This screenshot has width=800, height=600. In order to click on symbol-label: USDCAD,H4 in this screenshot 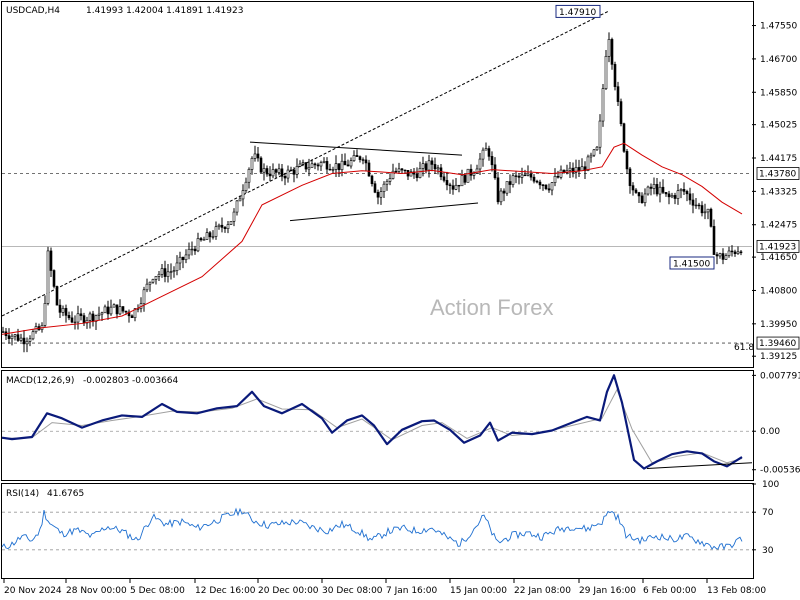, I will do `click(33, 11)`.